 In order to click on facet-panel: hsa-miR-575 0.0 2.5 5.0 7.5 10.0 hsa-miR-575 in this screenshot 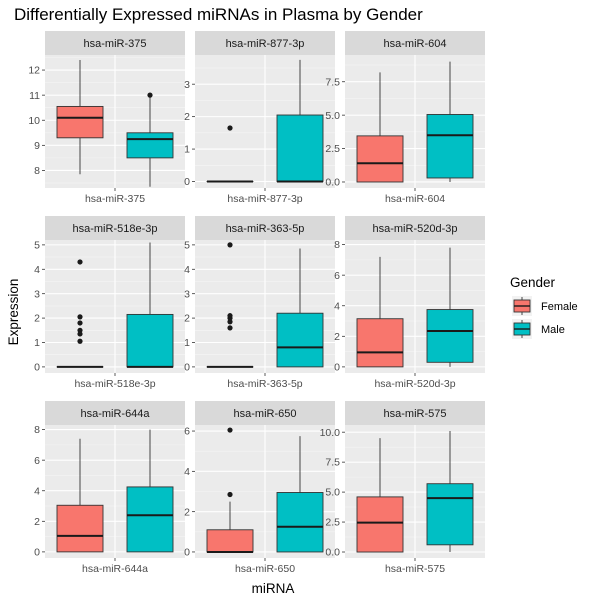, I will do `click(402, 488)`.